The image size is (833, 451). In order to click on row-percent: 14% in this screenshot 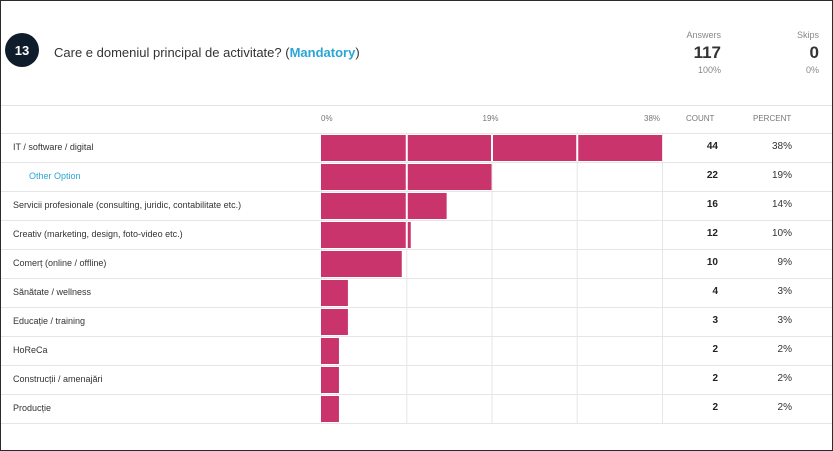, I will do `click(781, 204)`.